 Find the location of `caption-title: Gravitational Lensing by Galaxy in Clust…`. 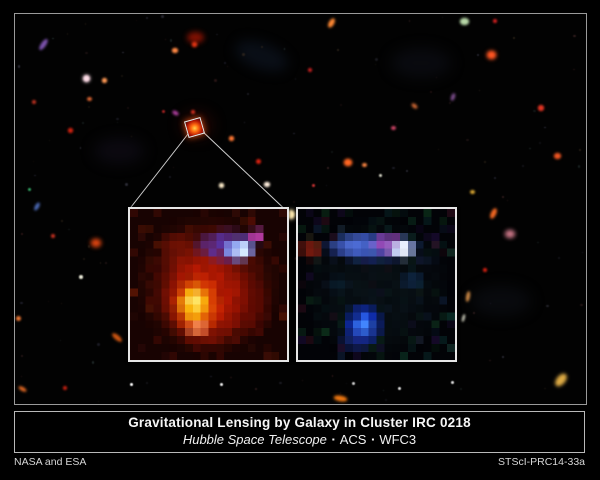

caption-title: Gravitational Lensing by Galaxy in Clust… is located at coordinates (299, 423).